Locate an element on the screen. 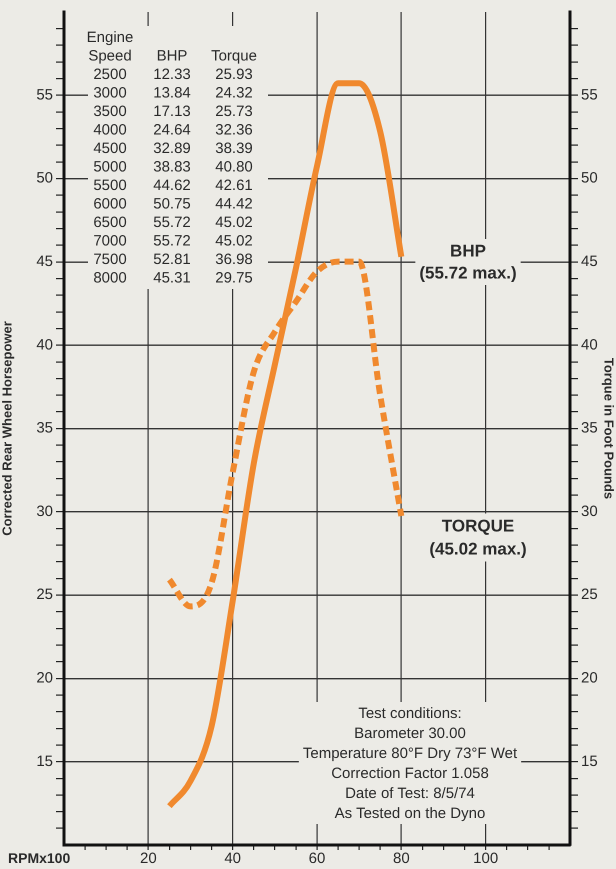  y-tick-label: 20 is located at coordinates (44, 678).